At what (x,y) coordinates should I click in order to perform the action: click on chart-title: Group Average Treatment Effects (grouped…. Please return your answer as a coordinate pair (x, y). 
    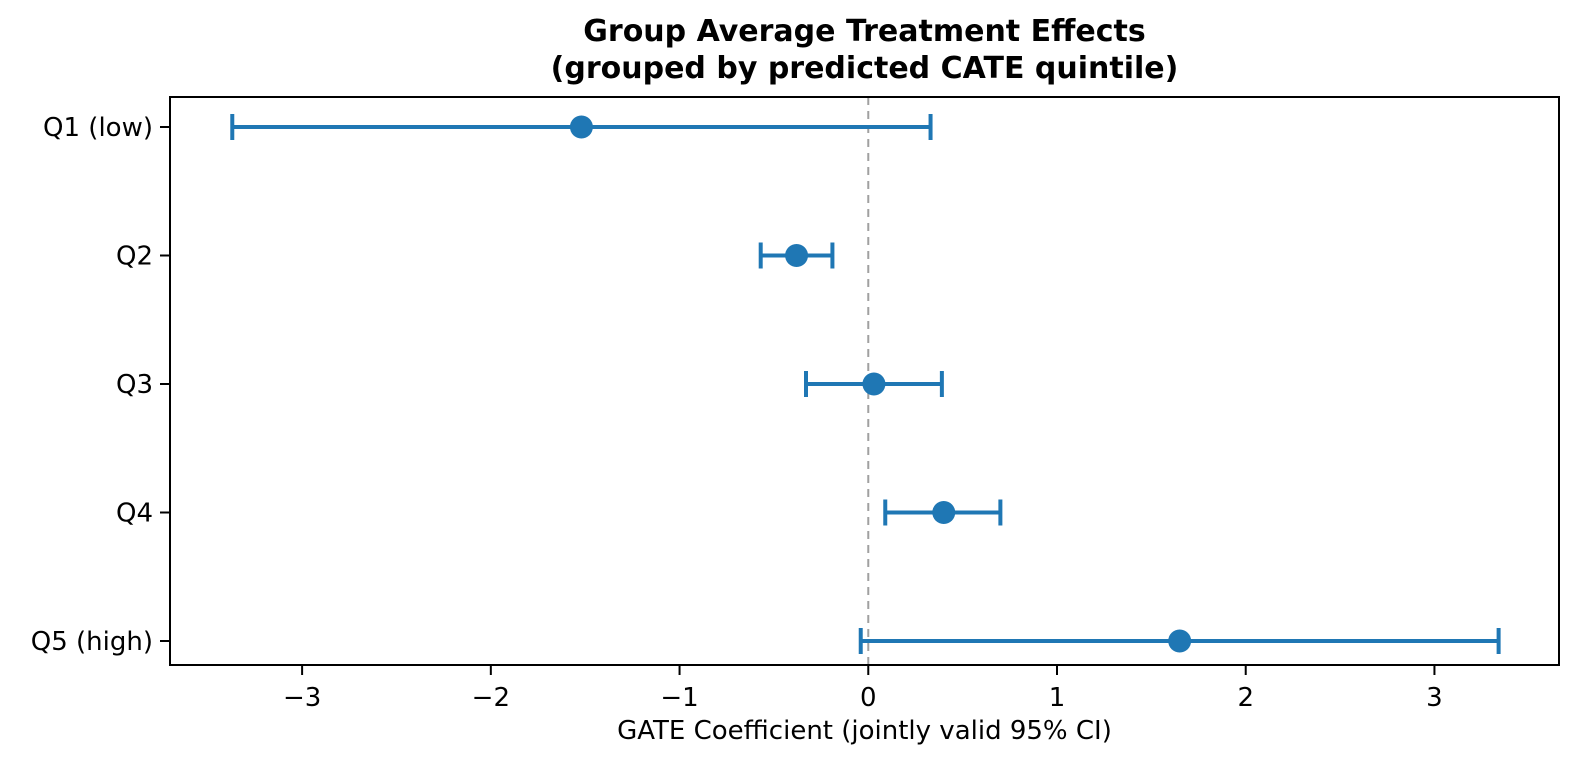
    Looking at the image, I should click on (864, 50).